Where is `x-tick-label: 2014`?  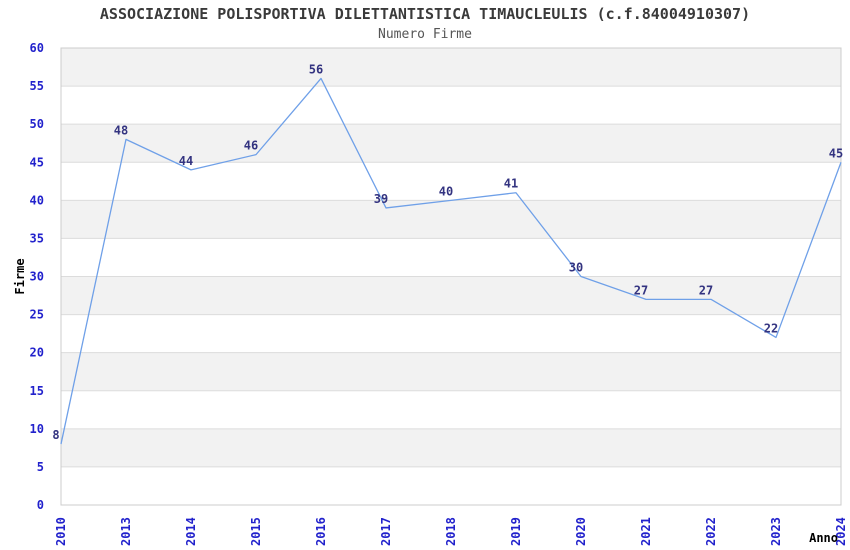
x-tick-label: 2014 is located at coordinates (191, 531).